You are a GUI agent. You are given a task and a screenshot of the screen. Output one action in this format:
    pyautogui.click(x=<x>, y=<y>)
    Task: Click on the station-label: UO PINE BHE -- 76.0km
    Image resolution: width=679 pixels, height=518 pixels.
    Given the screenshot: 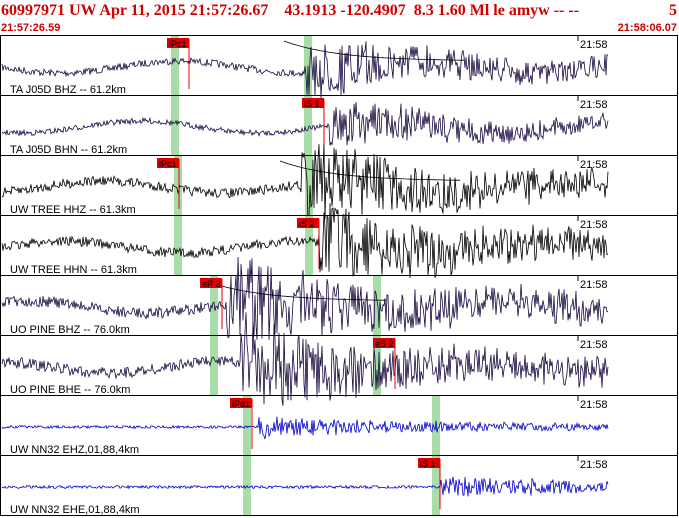 What is the action you would take?
    pyautogui.click(x=70, y=390)
    